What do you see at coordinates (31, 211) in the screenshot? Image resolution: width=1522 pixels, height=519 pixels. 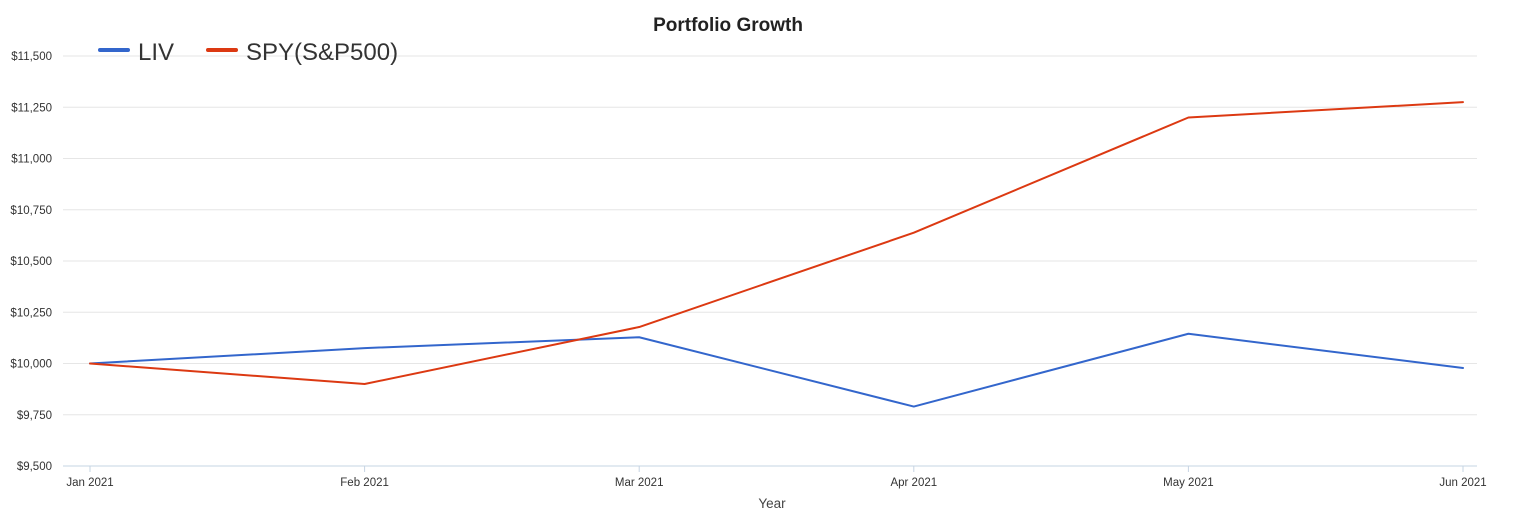 I see `y-tick-label: $10,750` at bounding box center [31, 211].